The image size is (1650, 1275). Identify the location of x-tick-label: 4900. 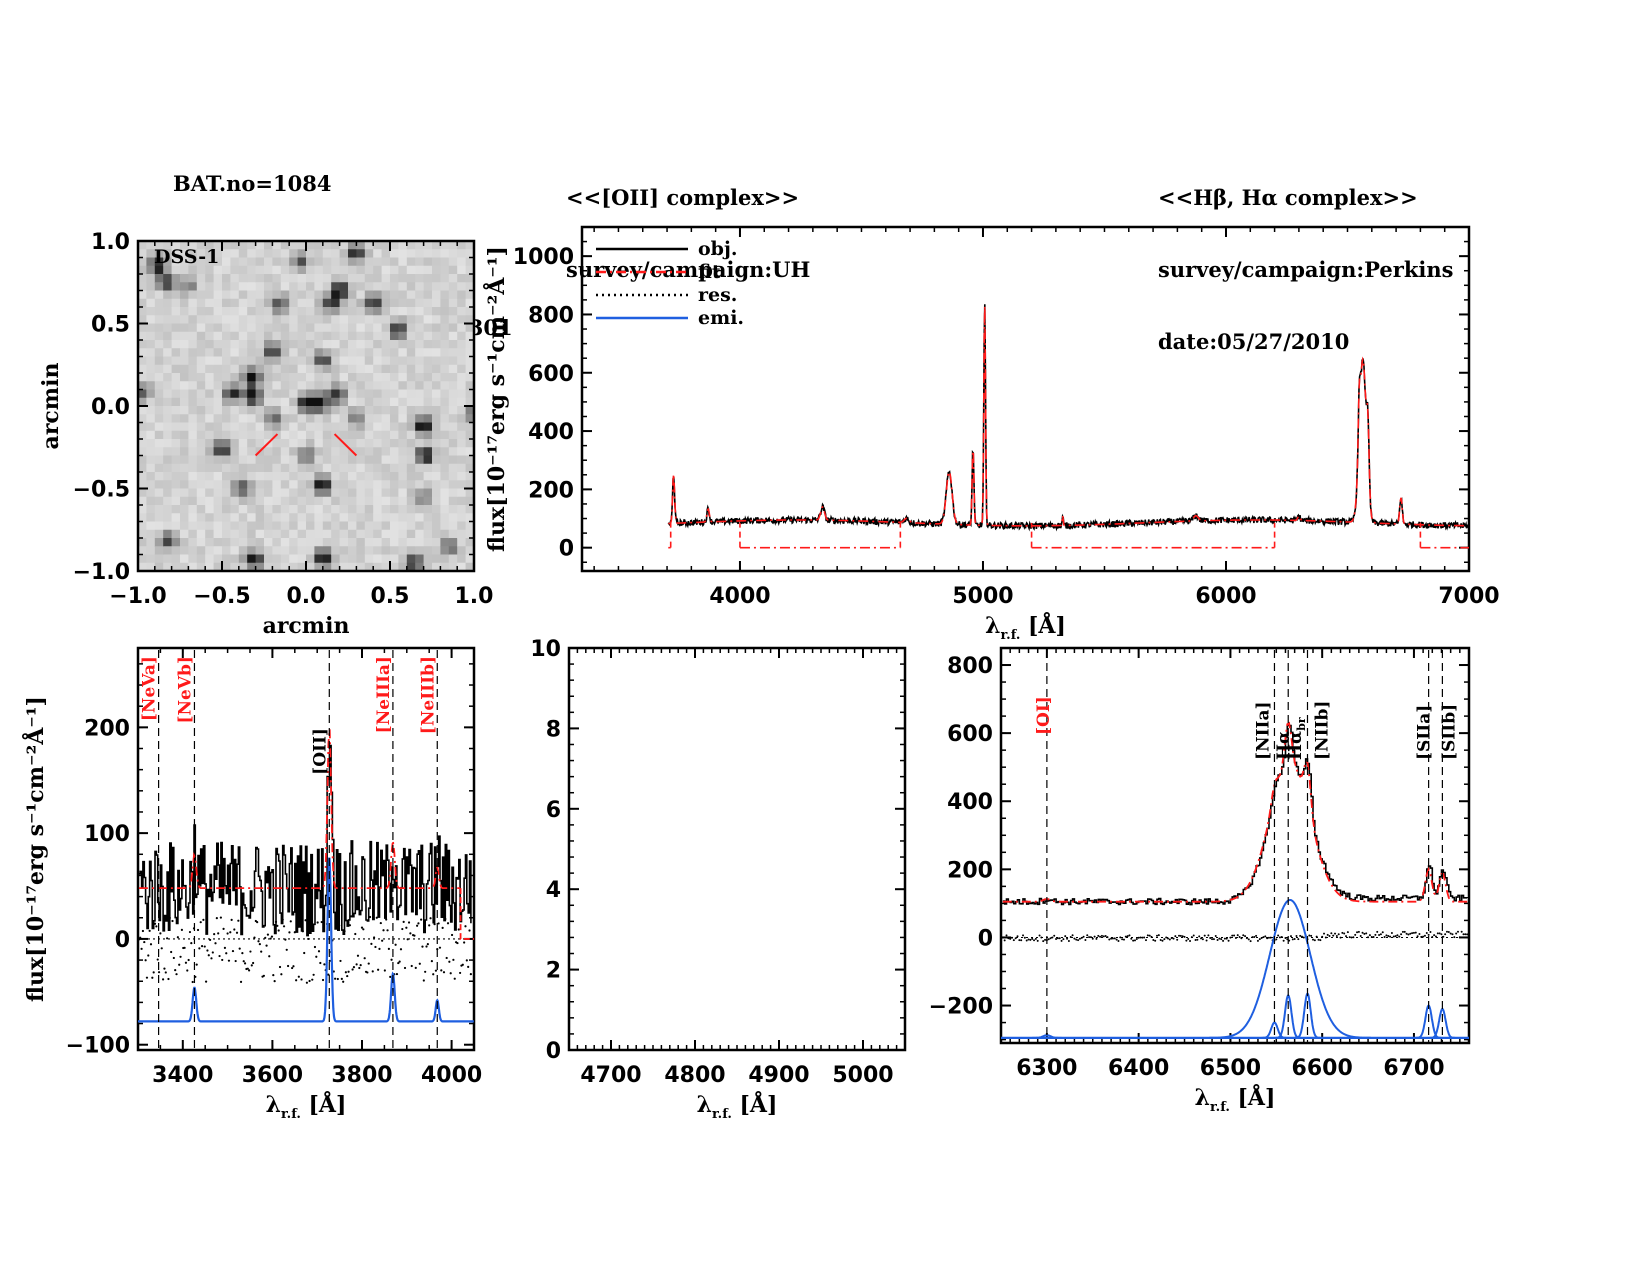
(778, 1075).